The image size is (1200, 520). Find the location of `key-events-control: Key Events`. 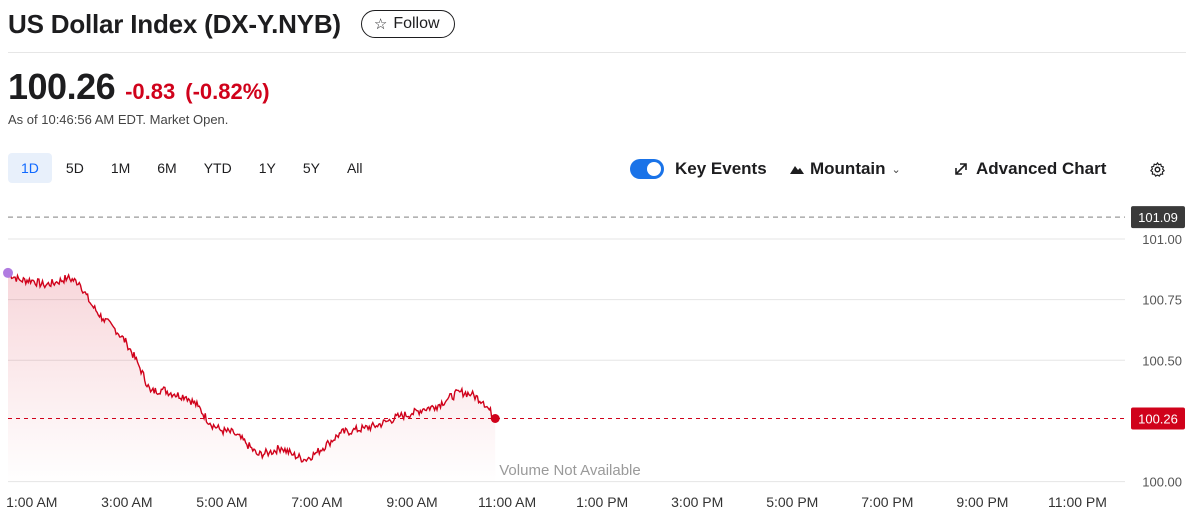

key-events-control: Key Events is located at coordinates (698, 169).